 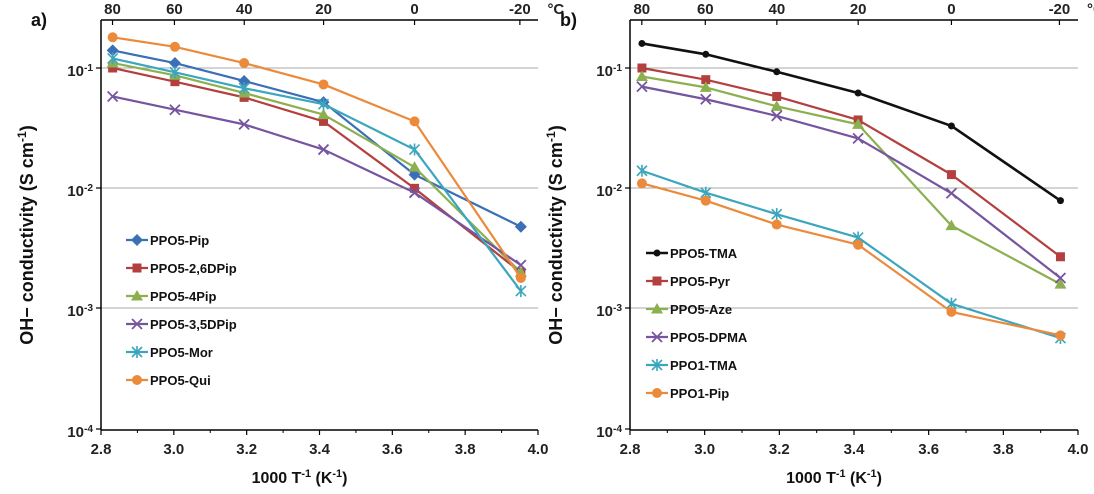 I want to click on legend-entry: PPO5-Aze, so click(x=689, y=309).